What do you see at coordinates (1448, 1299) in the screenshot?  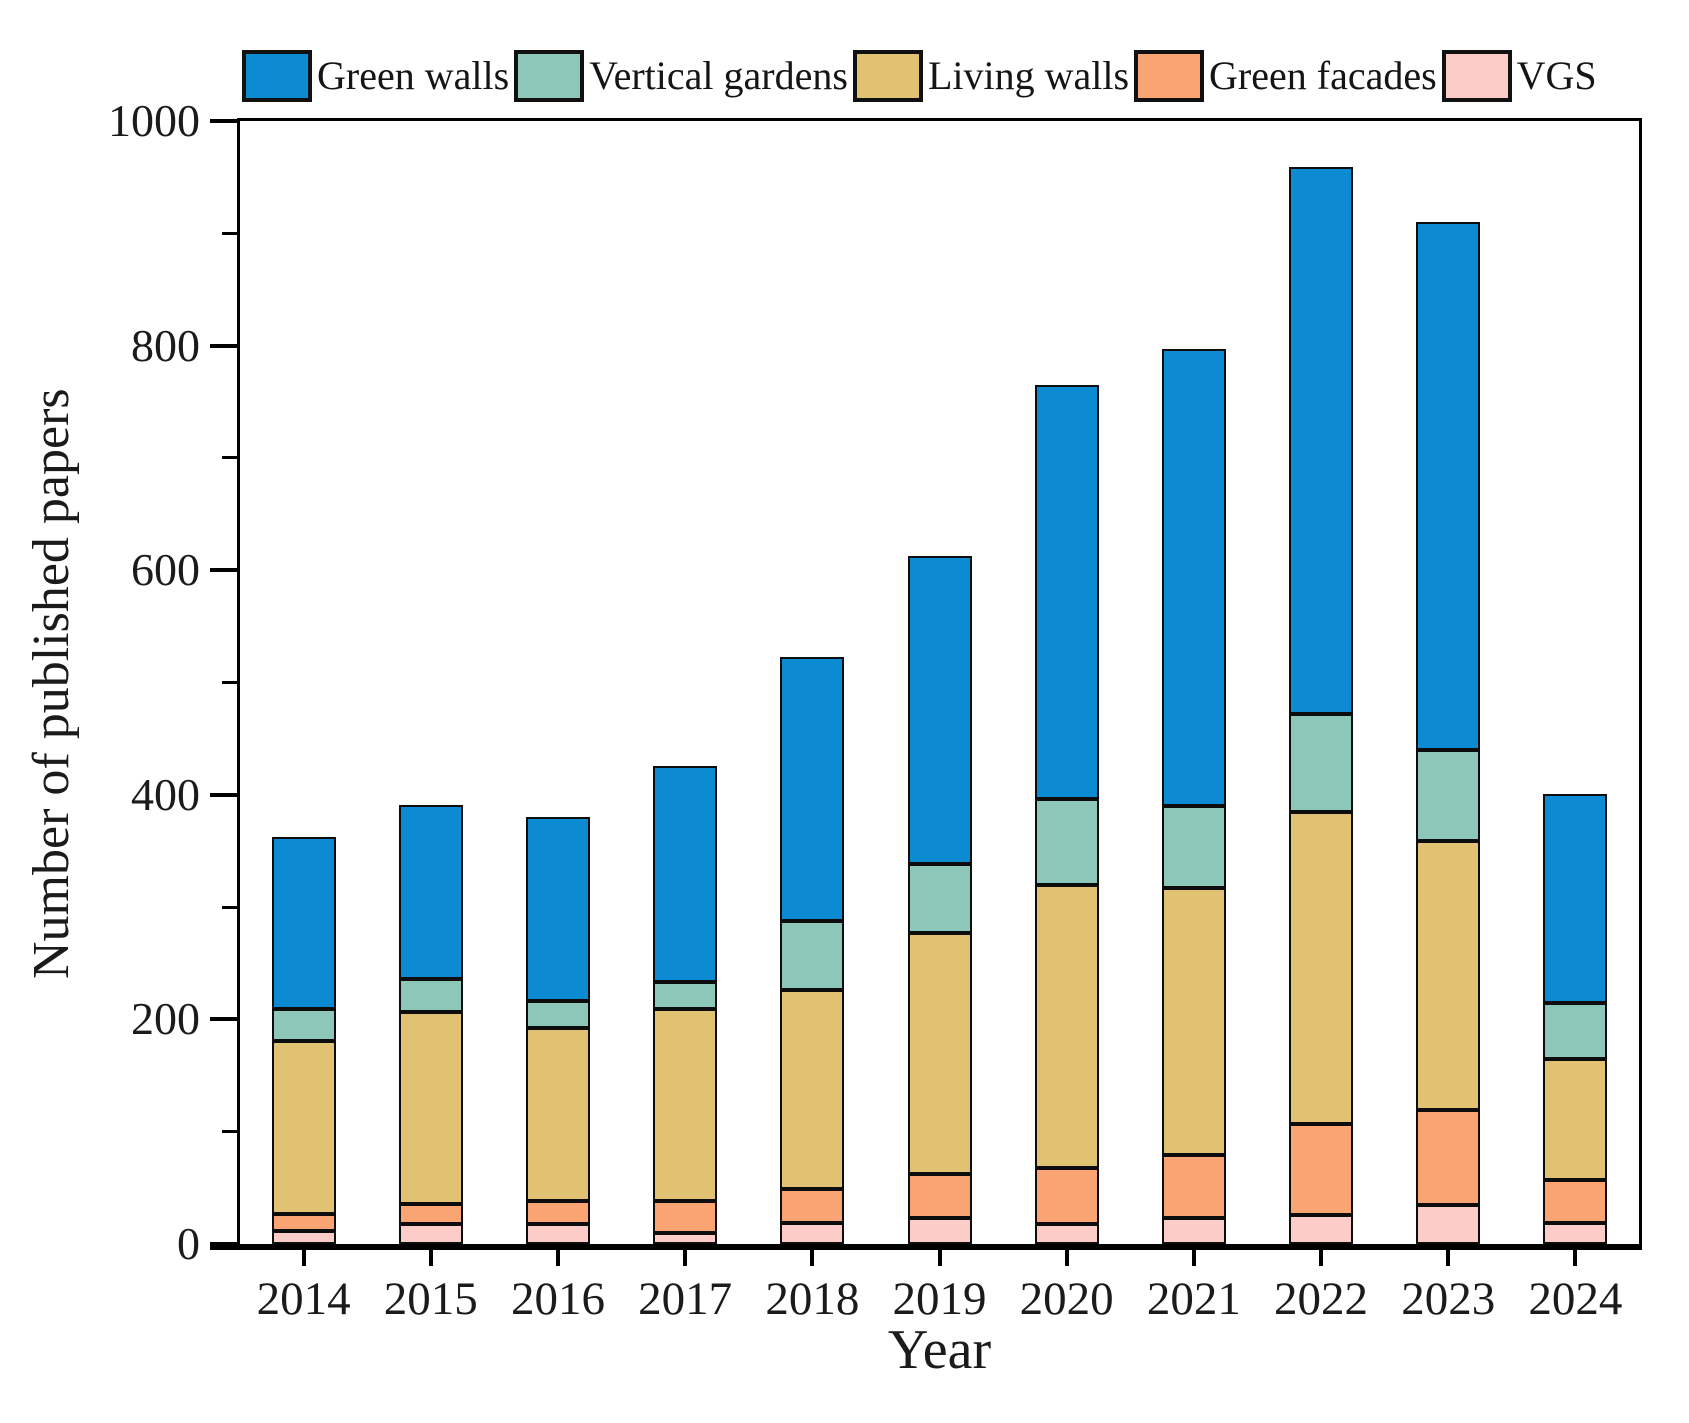 I see `x-tick-label-2023: 2023` at bounding box center [1448, 1299].